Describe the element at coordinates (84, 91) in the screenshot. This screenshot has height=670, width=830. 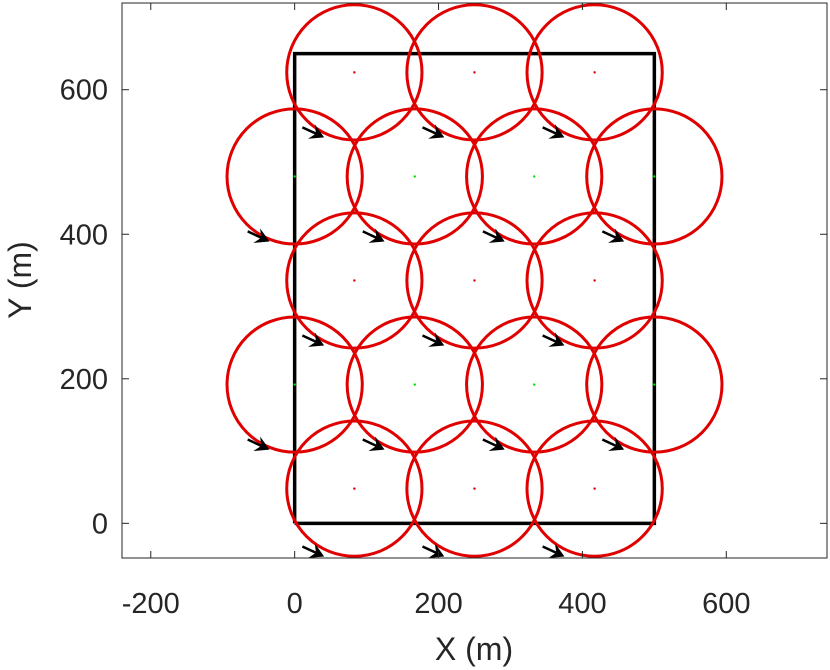
I see `y-tick-label: 600` at that location.